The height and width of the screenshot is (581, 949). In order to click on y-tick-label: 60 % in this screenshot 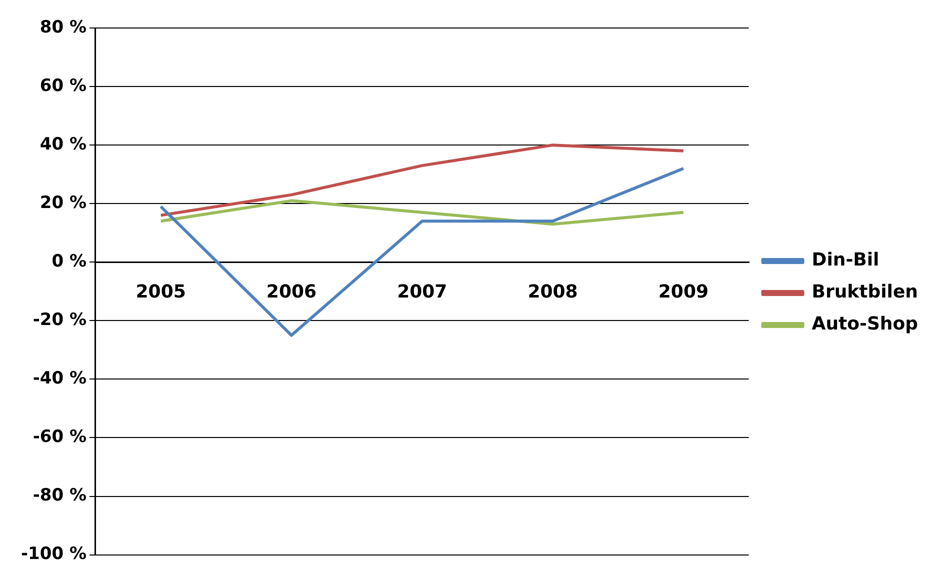, I will do `click(63, 86)`.